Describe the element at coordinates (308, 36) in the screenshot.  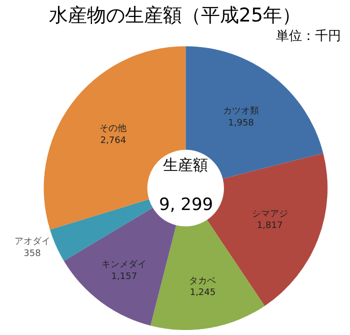
I see `chart-subtitle: 単位：千円` at that location.